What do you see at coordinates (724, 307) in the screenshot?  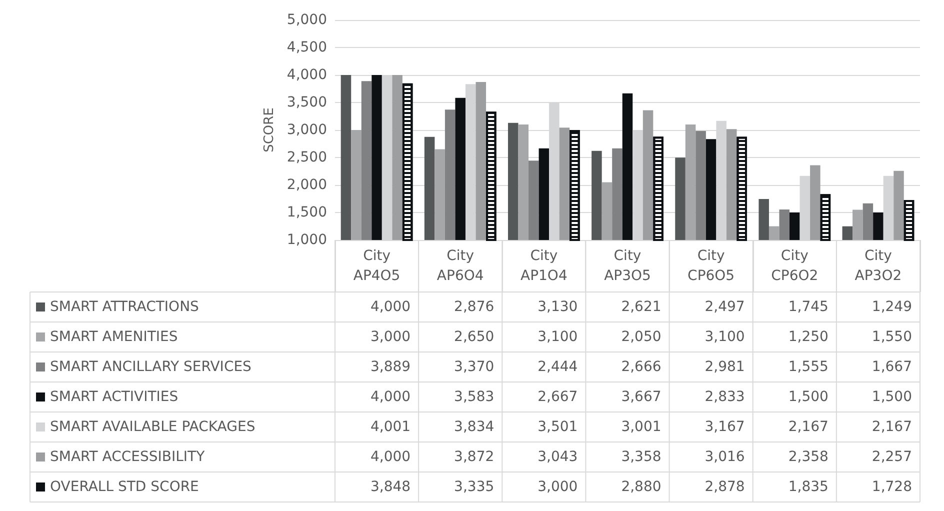 I see `data-label: 2,497` at bounding box center [724, 307].